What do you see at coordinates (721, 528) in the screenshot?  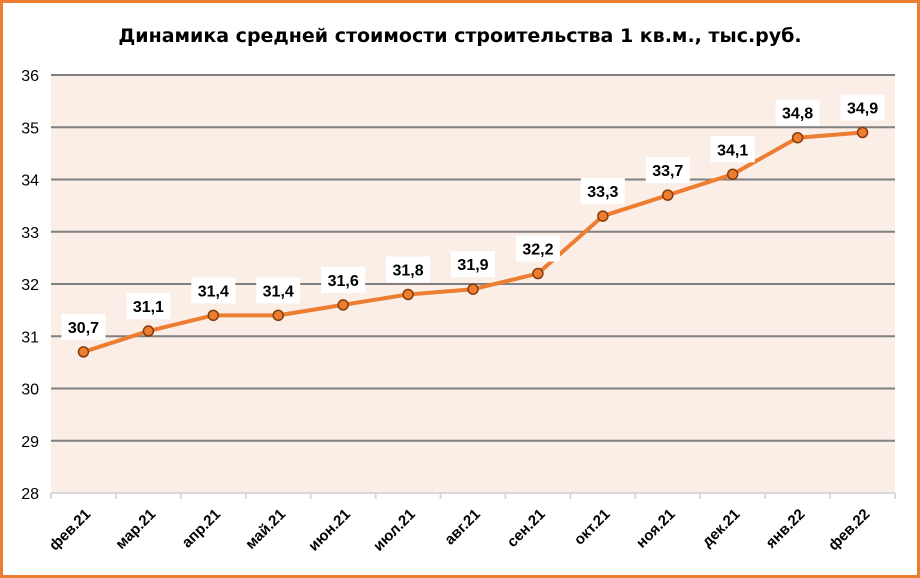 I see `x-tick-label: дек.21` at bounding box center [721, 528].